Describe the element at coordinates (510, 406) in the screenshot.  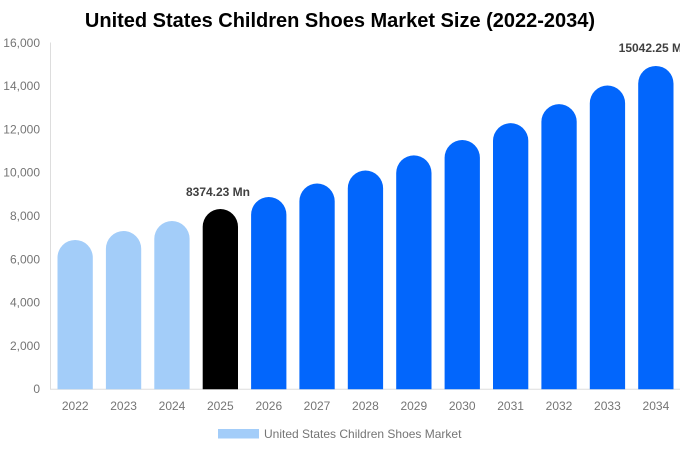
I see `svg-text: 2031` at that location.